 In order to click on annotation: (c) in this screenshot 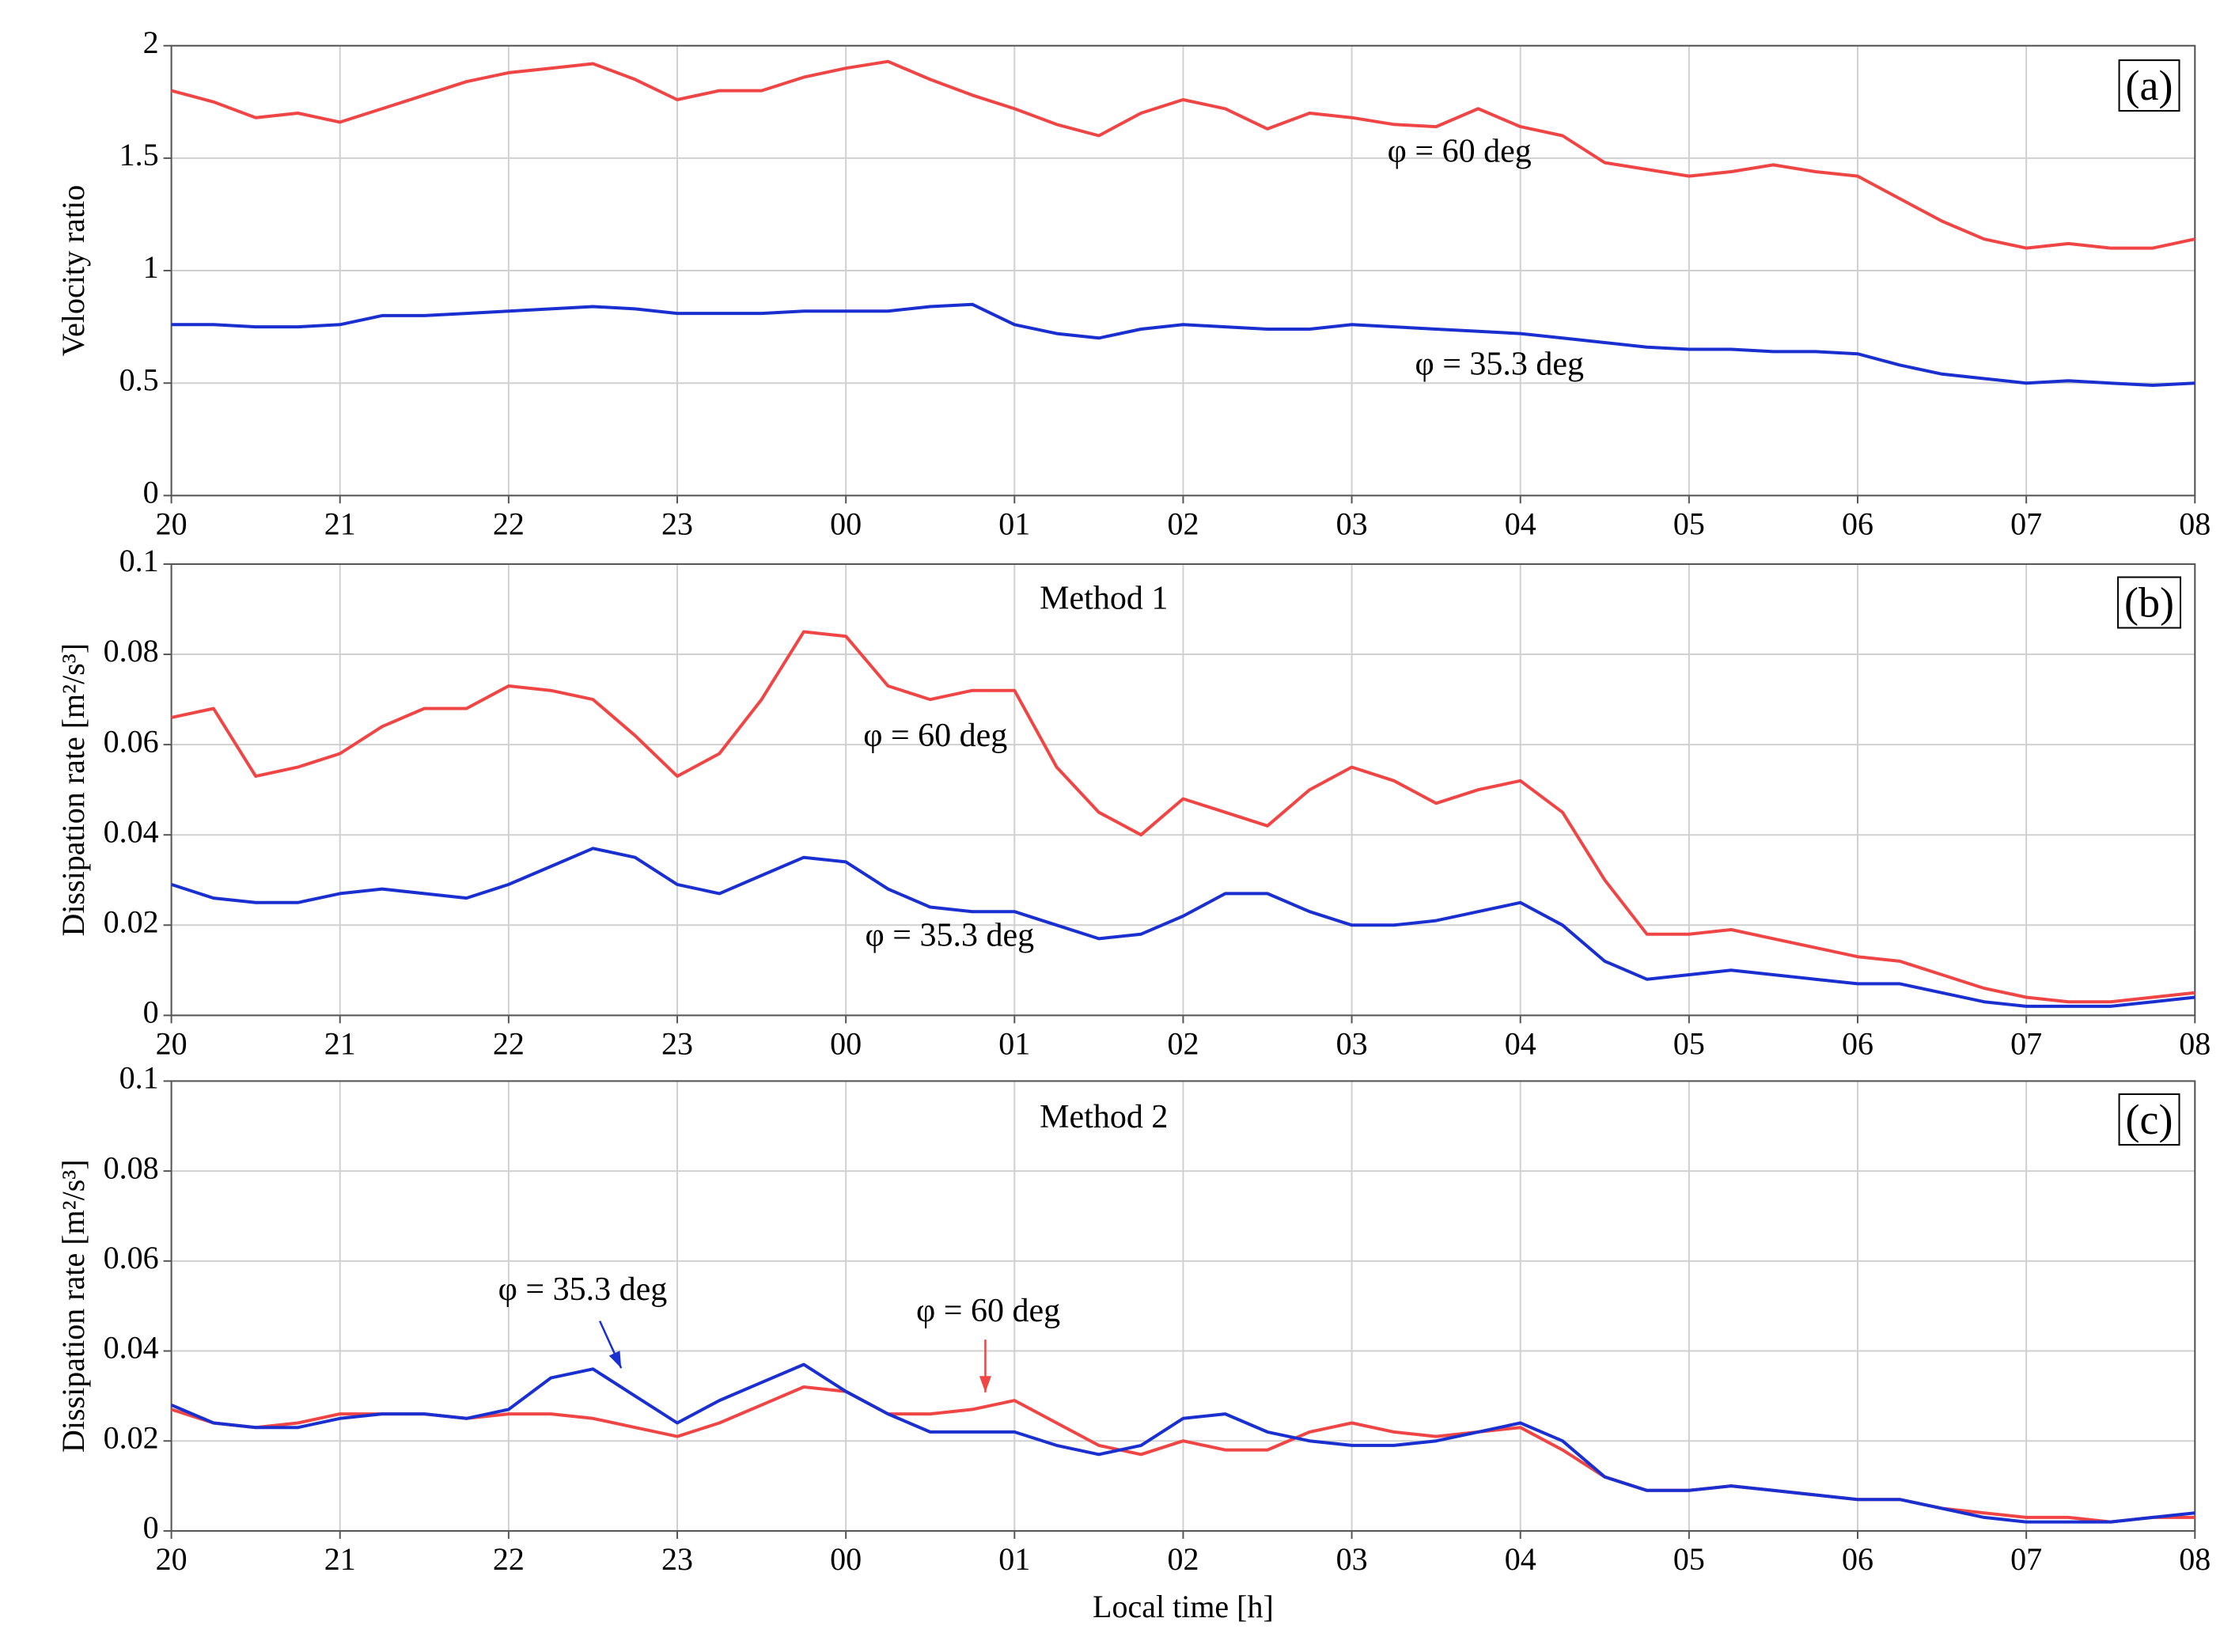, I will do `click(2149, 1120)`.